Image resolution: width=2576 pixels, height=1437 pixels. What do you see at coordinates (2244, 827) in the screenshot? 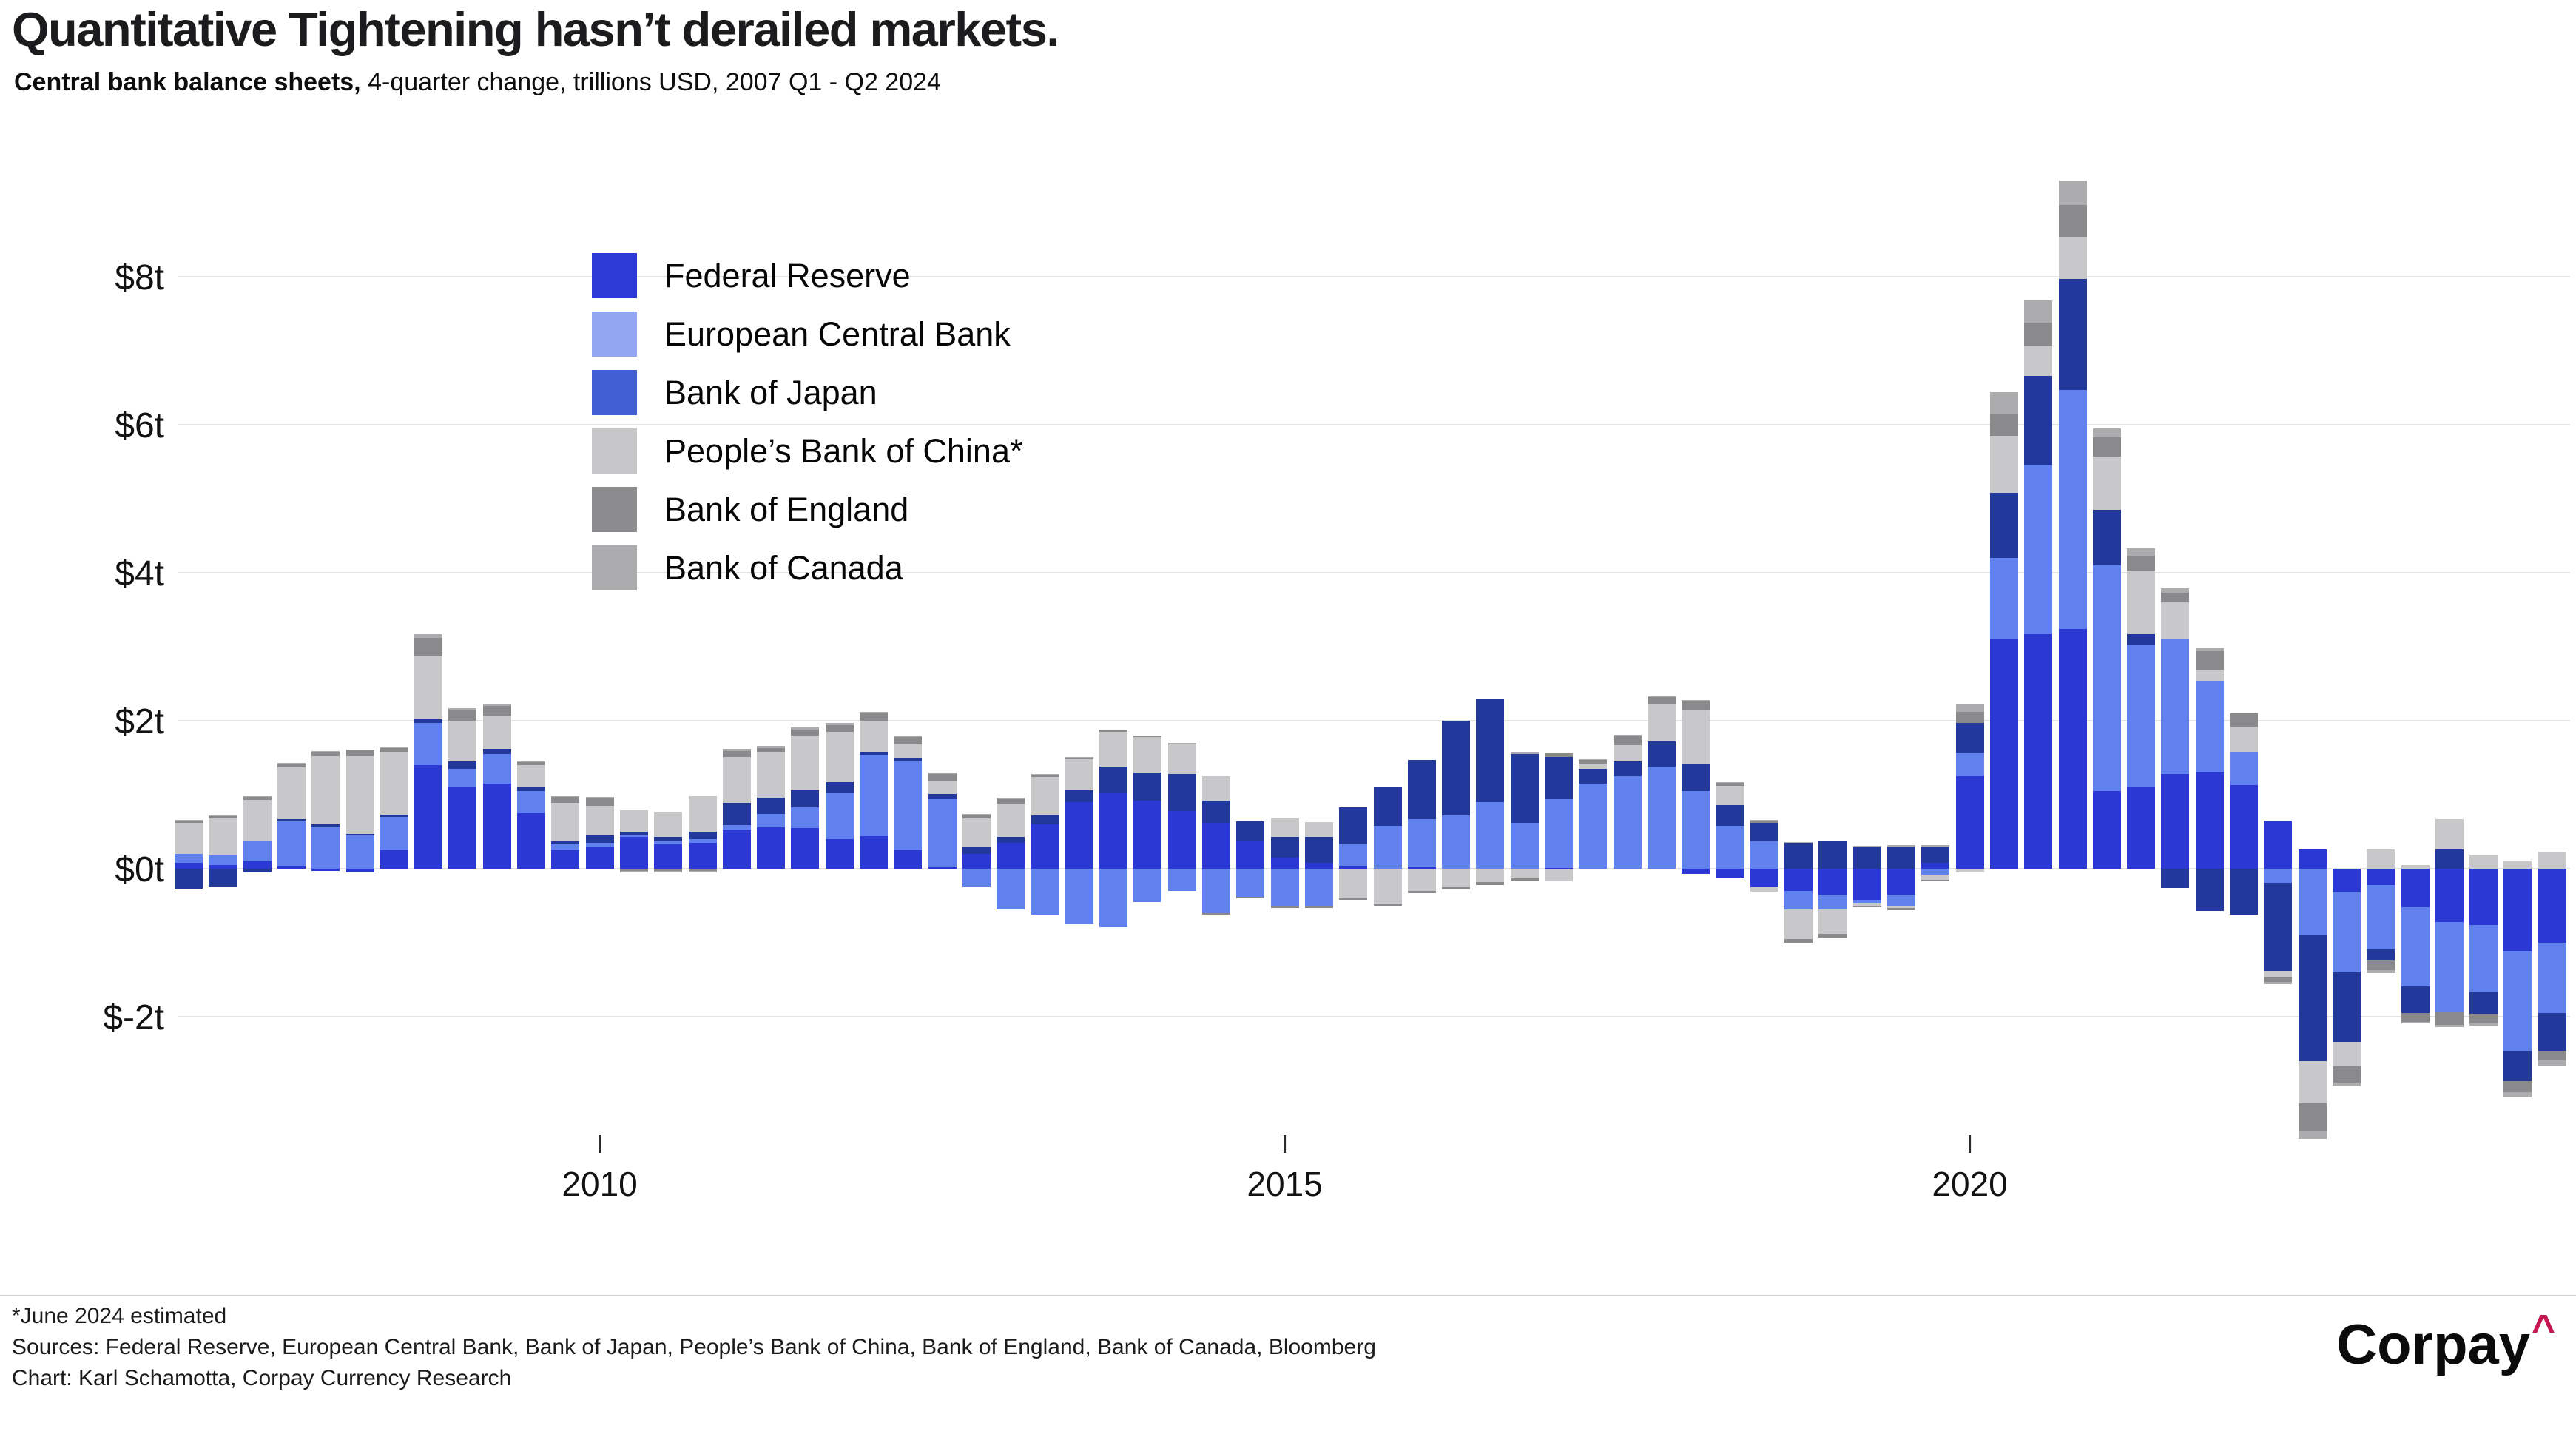
I see `bar-segment-fed-2022Q1` at bounding box center [2244, 827].